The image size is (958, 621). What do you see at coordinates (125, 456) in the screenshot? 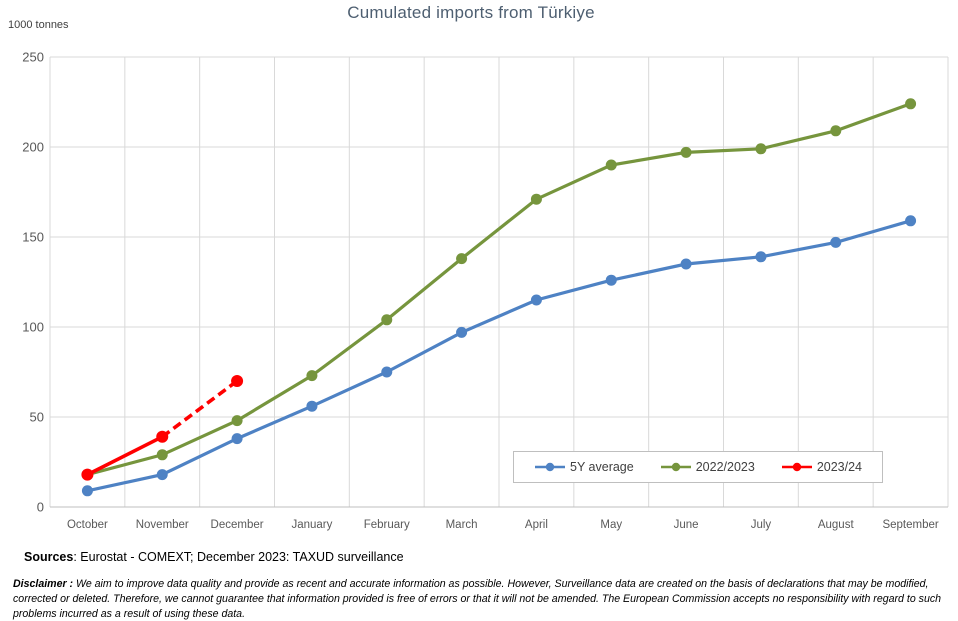
I see `series-line-solid` at bounding box center [125, 456].